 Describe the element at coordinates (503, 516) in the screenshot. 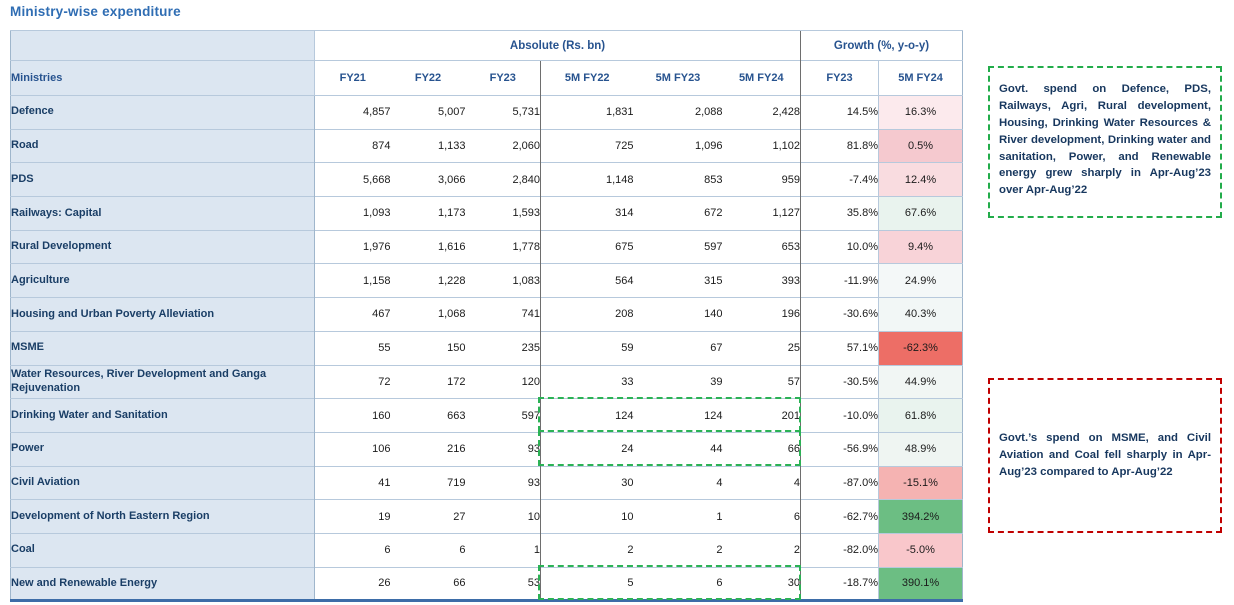

I see `value-cell: 10` at that location.